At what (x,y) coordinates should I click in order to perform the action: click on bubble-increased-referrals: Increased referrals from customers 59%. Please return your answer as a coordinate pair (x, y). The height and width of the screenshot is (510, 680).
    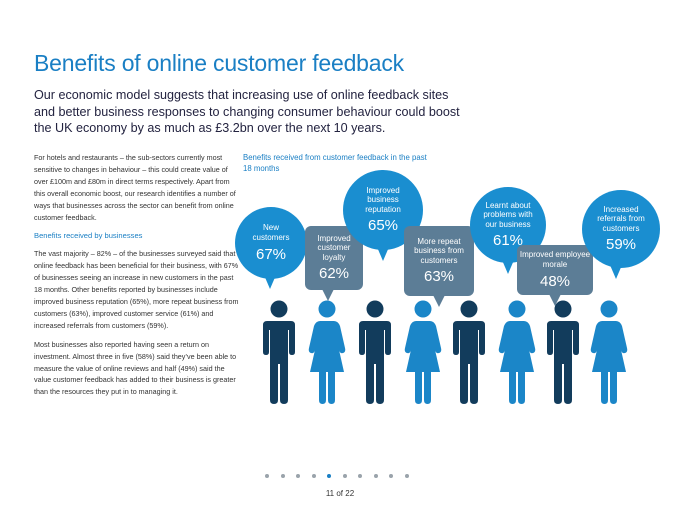
    Looking at the image, I should click on (621, 229).